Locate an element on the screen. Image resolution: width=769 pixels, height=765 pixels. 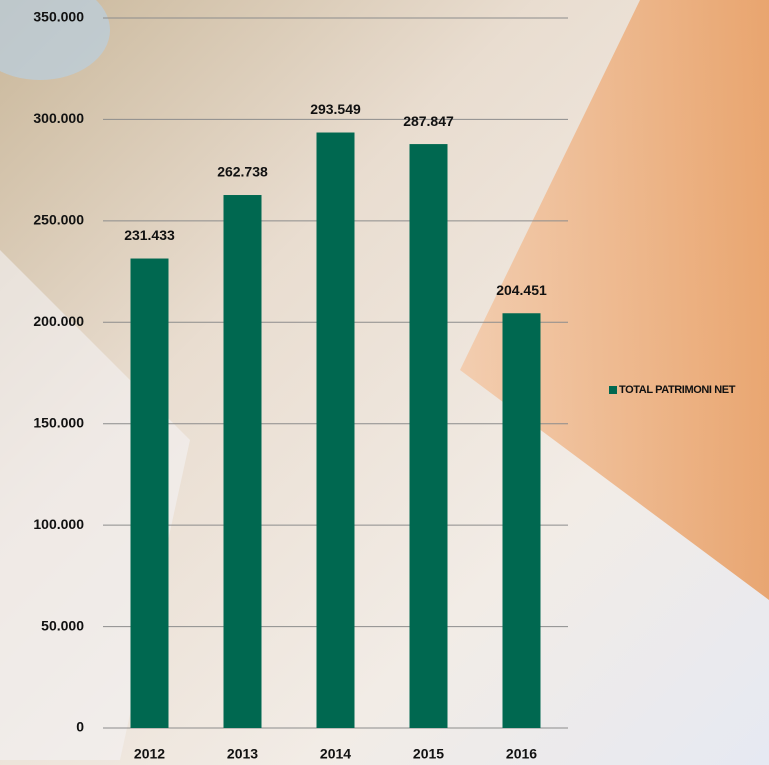
data-label: 262.738 is located at coordinates (242, 172).